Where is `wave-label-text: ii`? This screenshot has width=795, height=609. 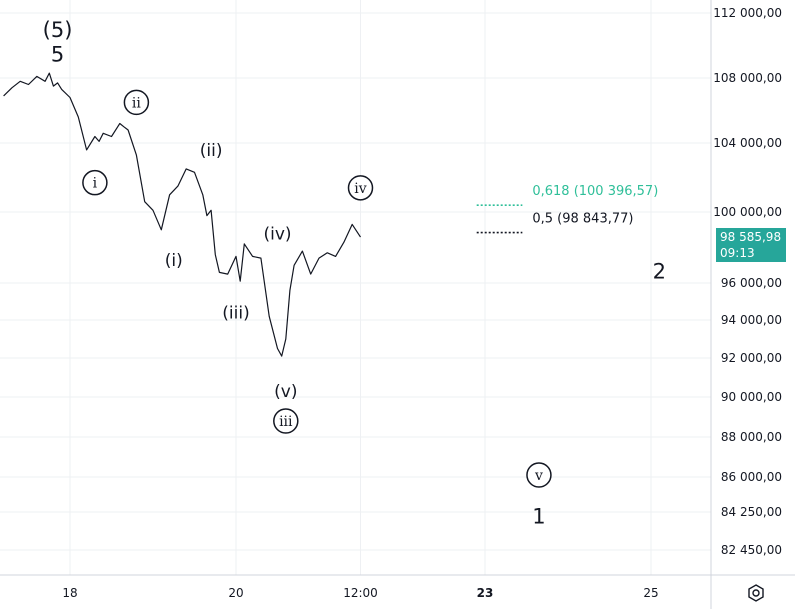 wave-label-text: ii is located at coordinates (136, 103).